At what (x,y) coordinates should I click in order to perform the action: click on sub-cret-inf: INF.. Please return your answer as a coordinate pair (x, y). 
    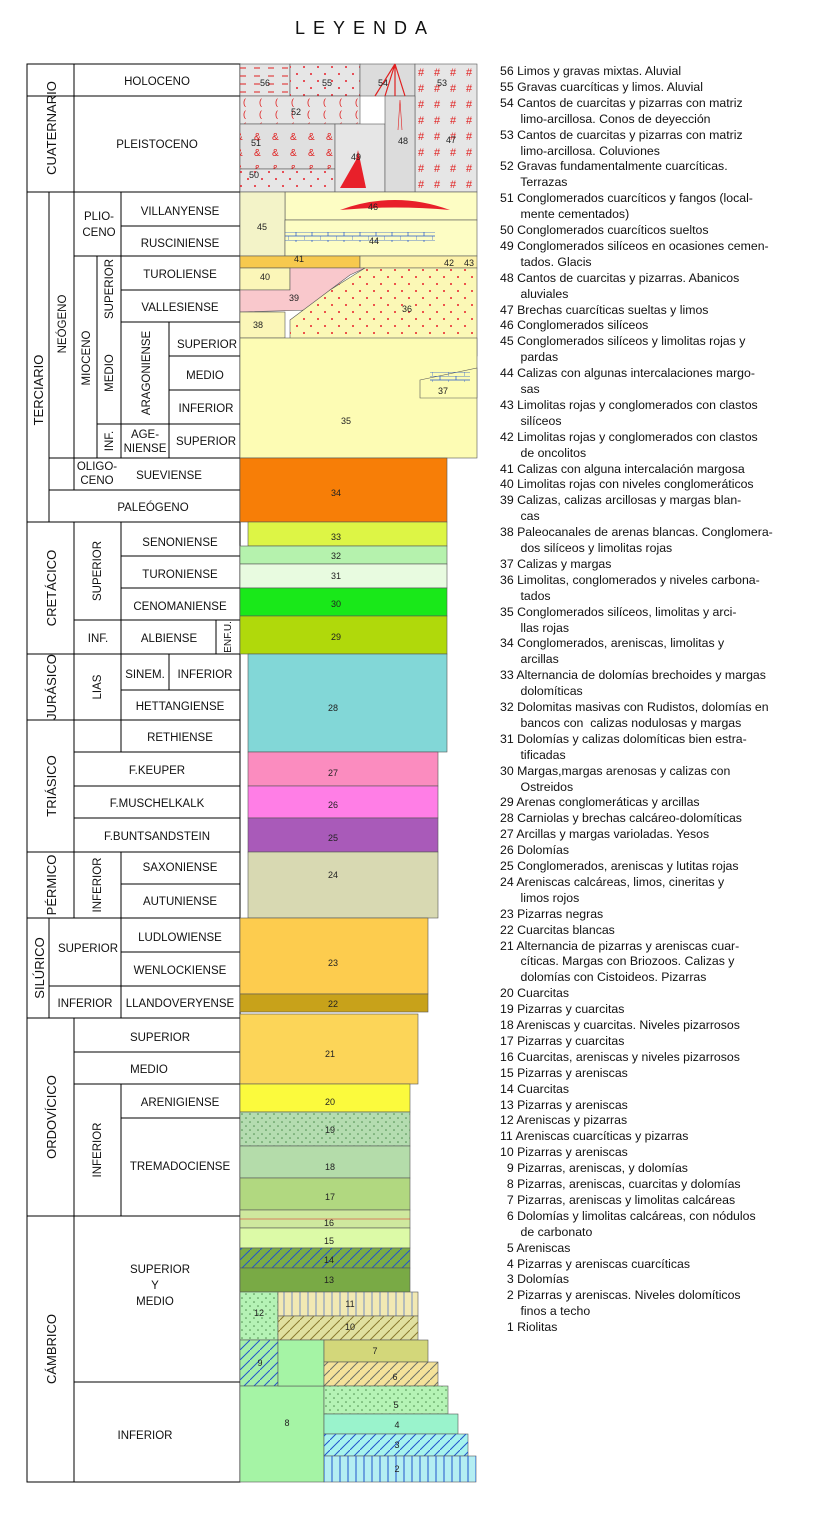
    Looking at the image, I should click on (98, 639).